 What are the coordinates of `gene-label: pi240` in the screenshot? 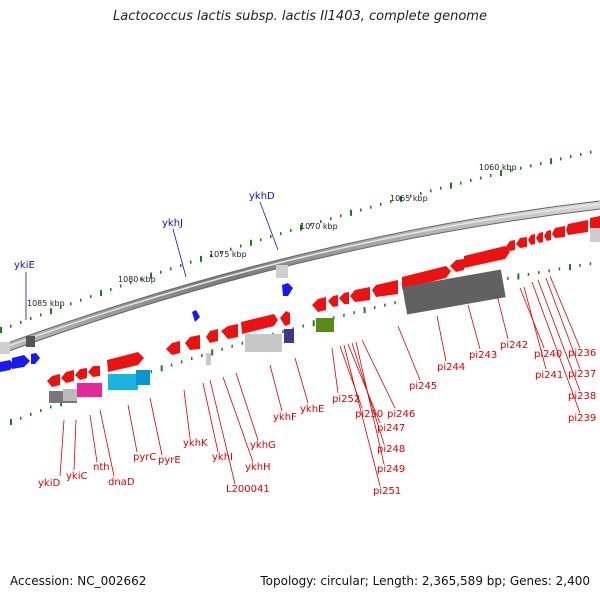 It's located at (548, 354).